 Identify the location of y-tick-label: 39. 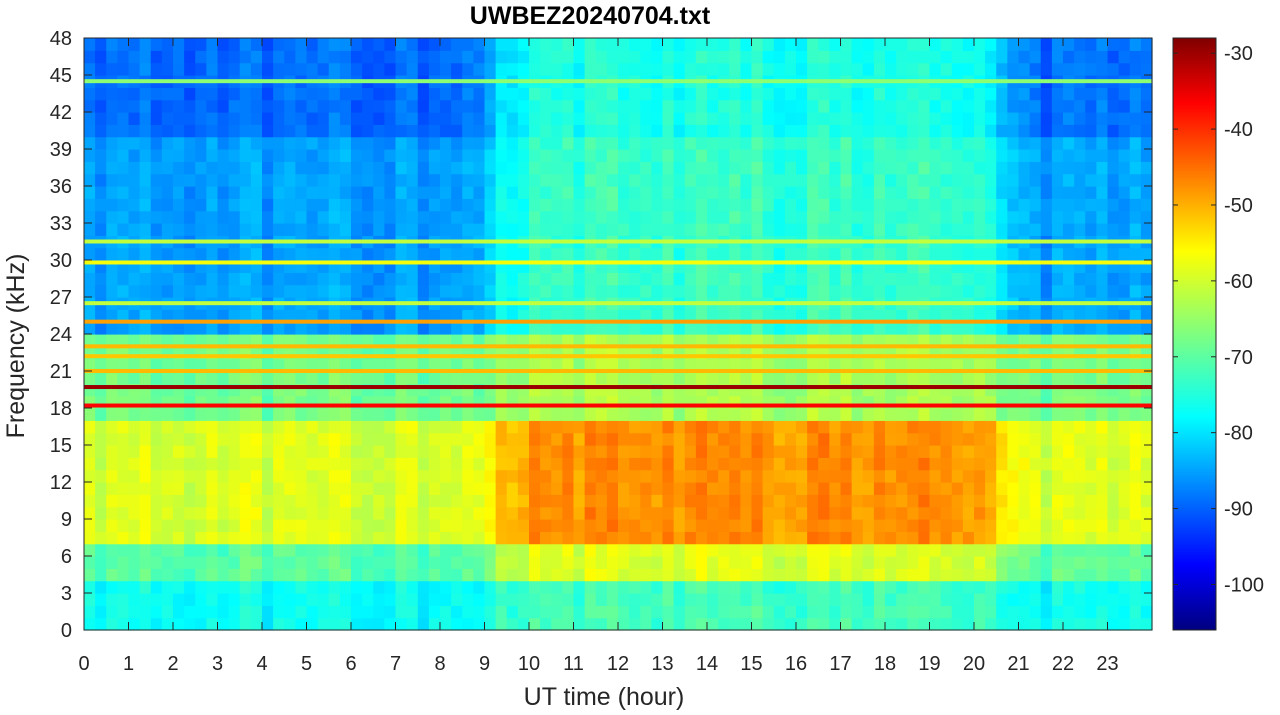
(61, 150).